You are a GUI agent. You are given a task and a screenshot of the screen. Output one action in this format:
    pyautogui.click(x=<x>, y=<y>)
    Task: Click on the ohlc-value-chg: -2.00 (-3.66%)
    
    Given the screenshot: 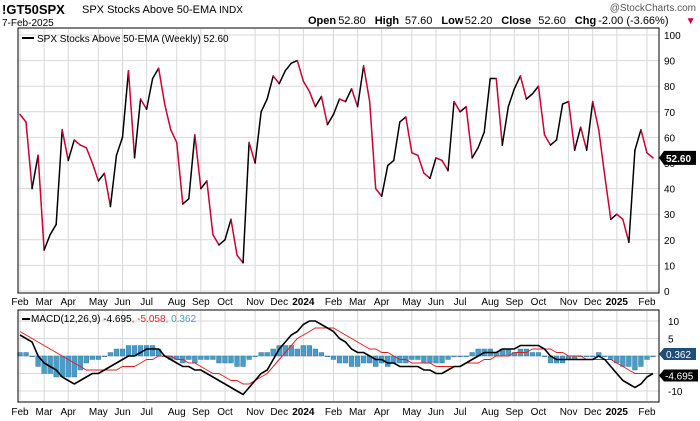 What is the action you would take?
    pyautogui.click(x=633, y=21)
    